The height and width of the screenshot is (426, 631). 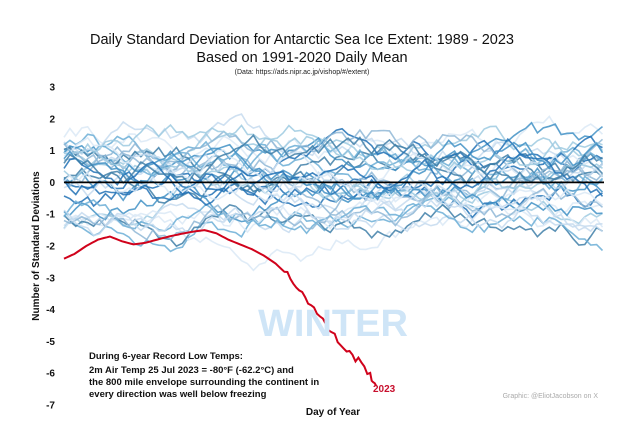 I want to click on x-axis-label: Day of Year, so click(x=333, y=412).